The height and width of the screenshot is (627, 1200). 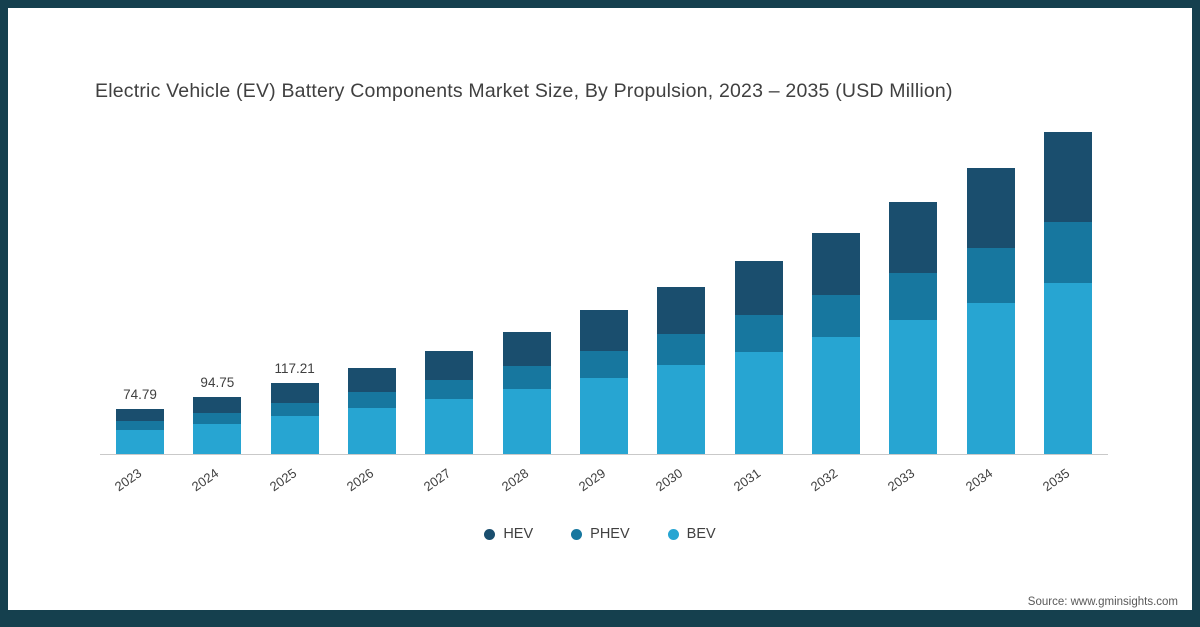 I want to click on bar-segment-phev-2029, so click(x=603, y=364).